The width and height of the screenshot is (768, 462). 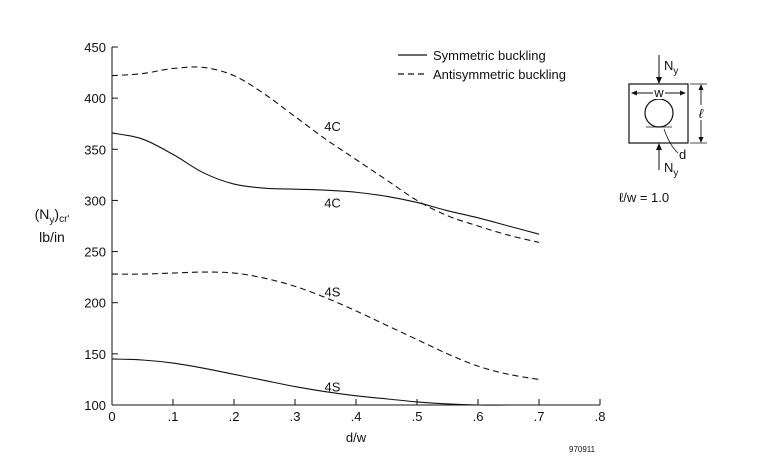 I want to click on y-axis-label-line1: (Ny)cr', so click(x=52, y=217).